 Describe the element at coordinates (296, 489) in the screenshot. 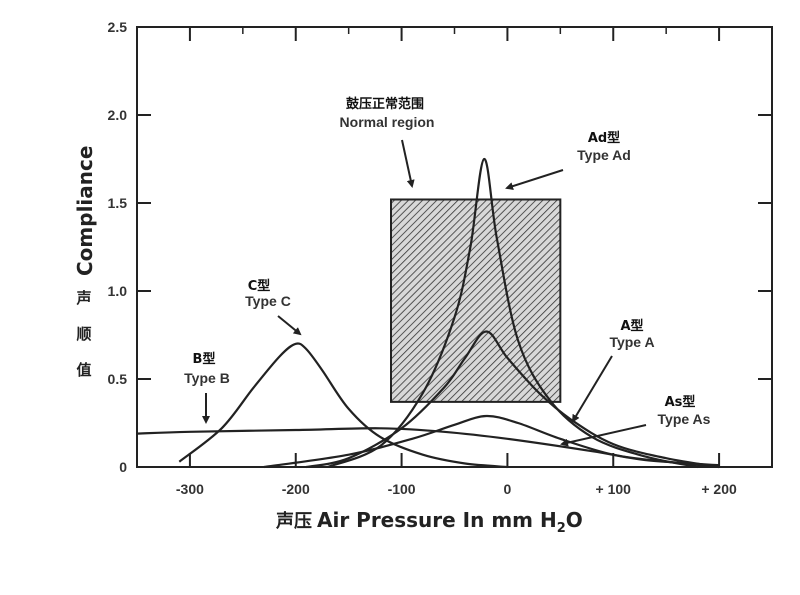

I see `x-tick-label: -200` at that location.